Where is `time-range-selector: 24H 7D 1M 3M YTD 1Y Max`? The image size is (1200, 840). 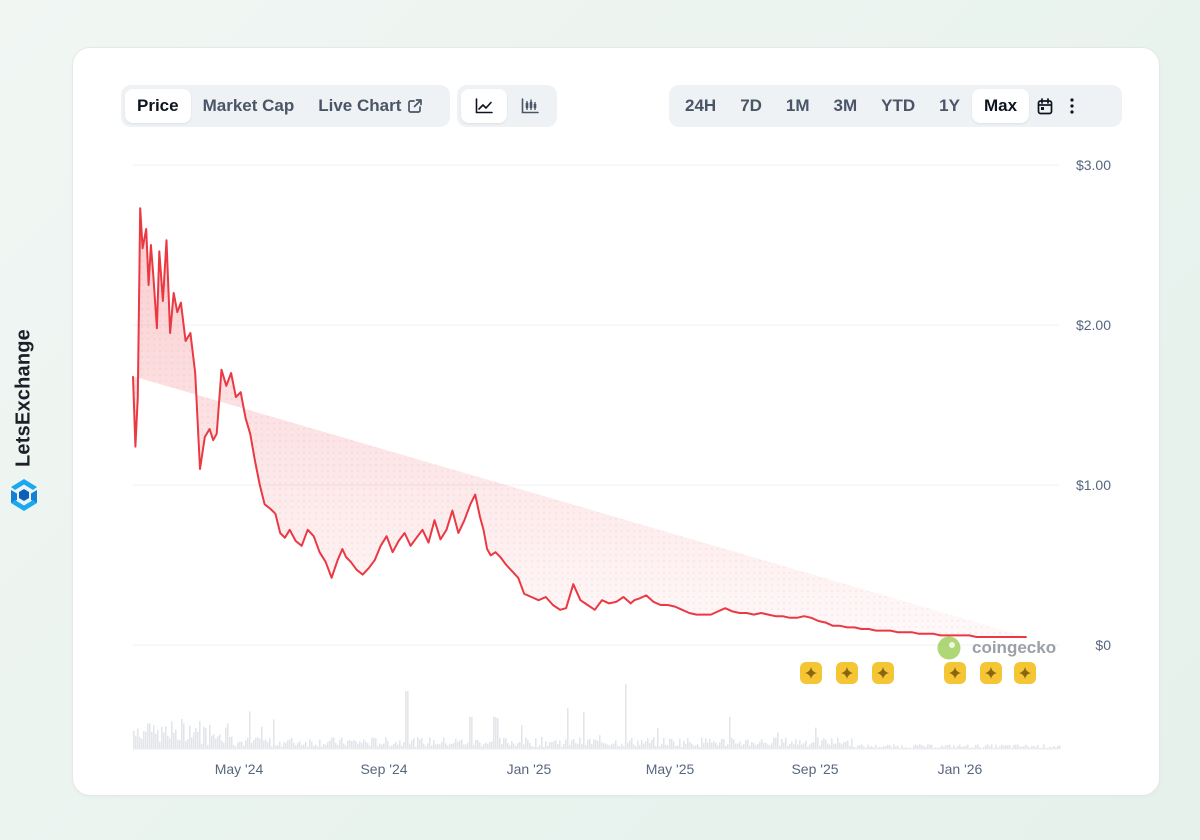 time-range-selector: 24H 7D 1M 3M YTD 1Y Max is located at coordinates (895, 106).